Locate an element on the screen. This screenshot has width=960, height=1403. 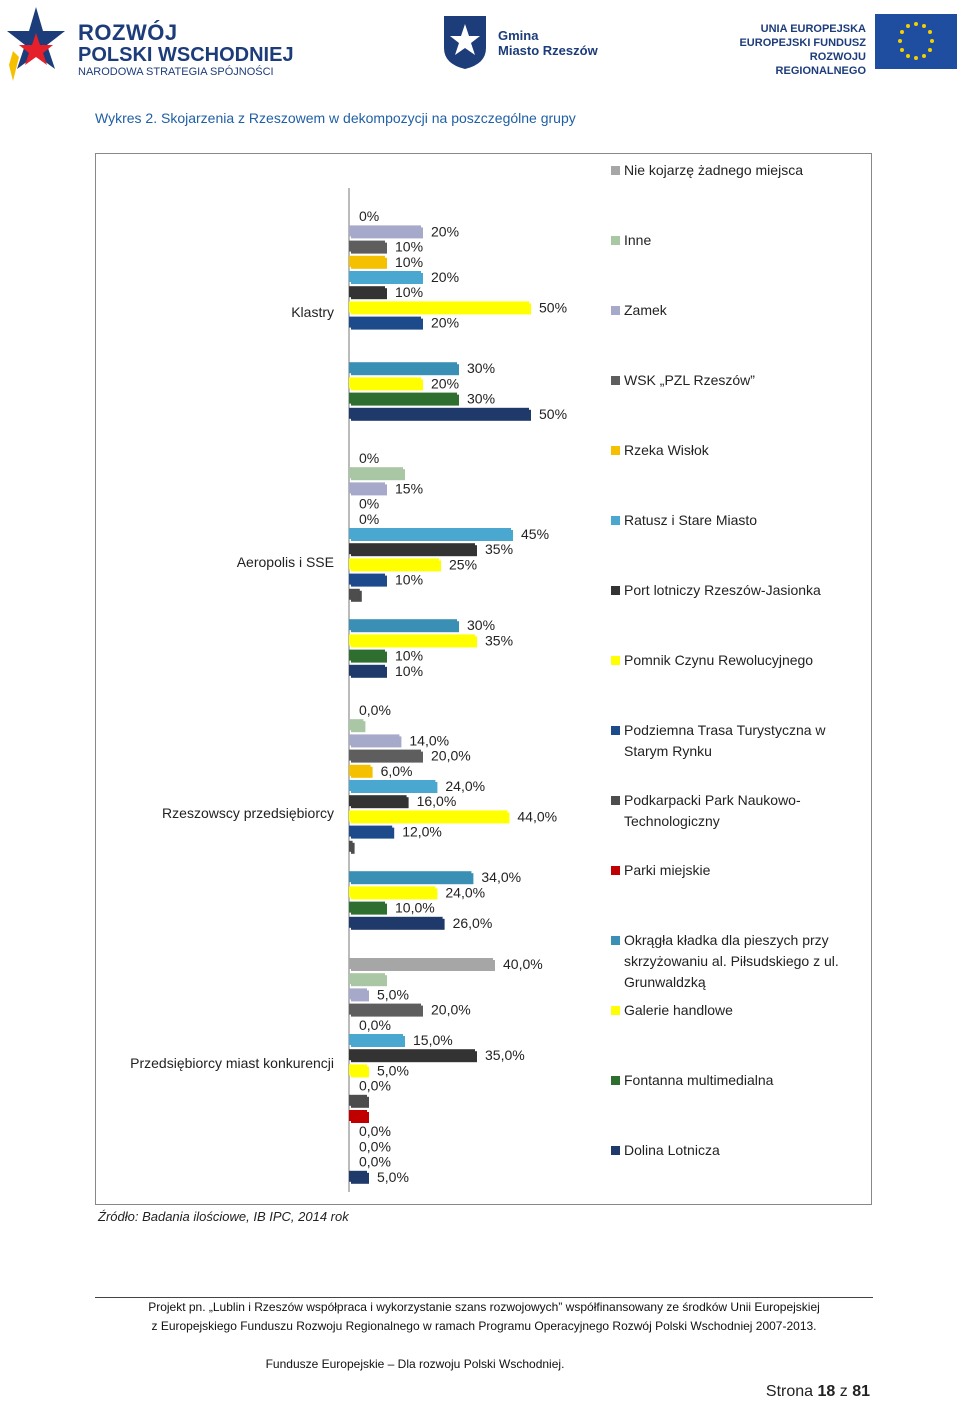
legend-label: Zamek is located at coordinates (645, 310).